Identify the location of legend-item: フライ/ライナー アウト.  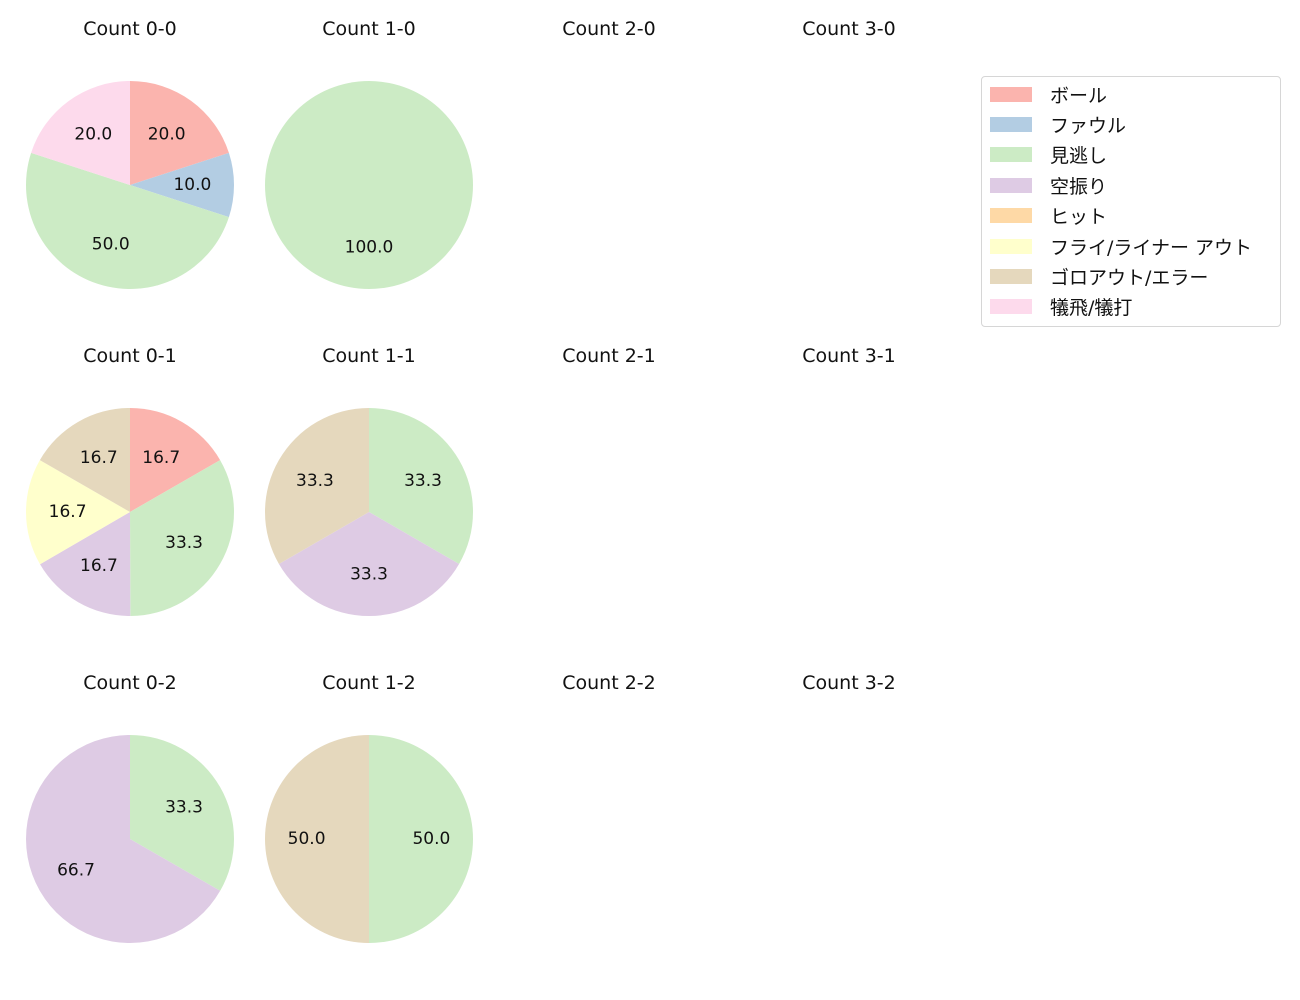
(1121, 246).